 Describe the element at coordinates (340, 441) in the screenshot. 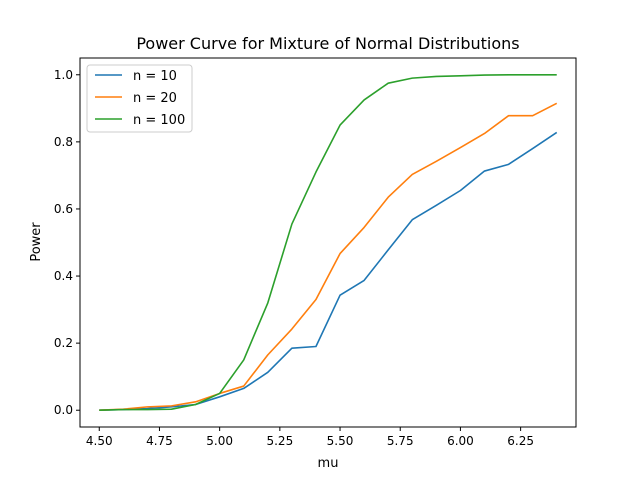

I see `x-tick-label: 5.50` at that location.